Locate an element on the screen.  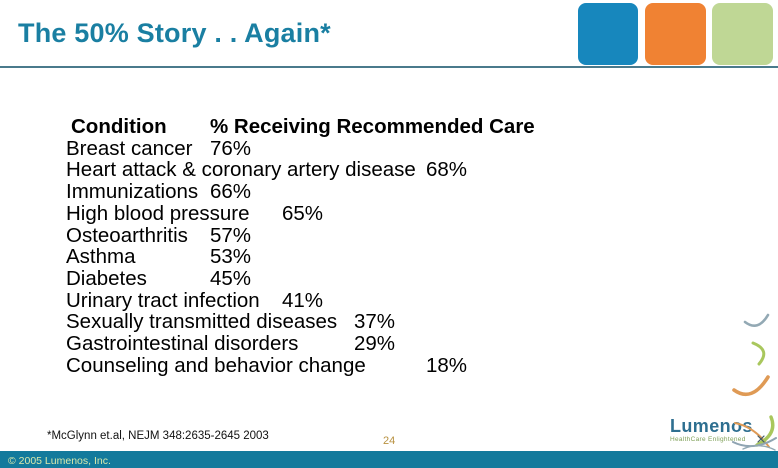
pct-value: 41% is located at coordinates (303, 300).